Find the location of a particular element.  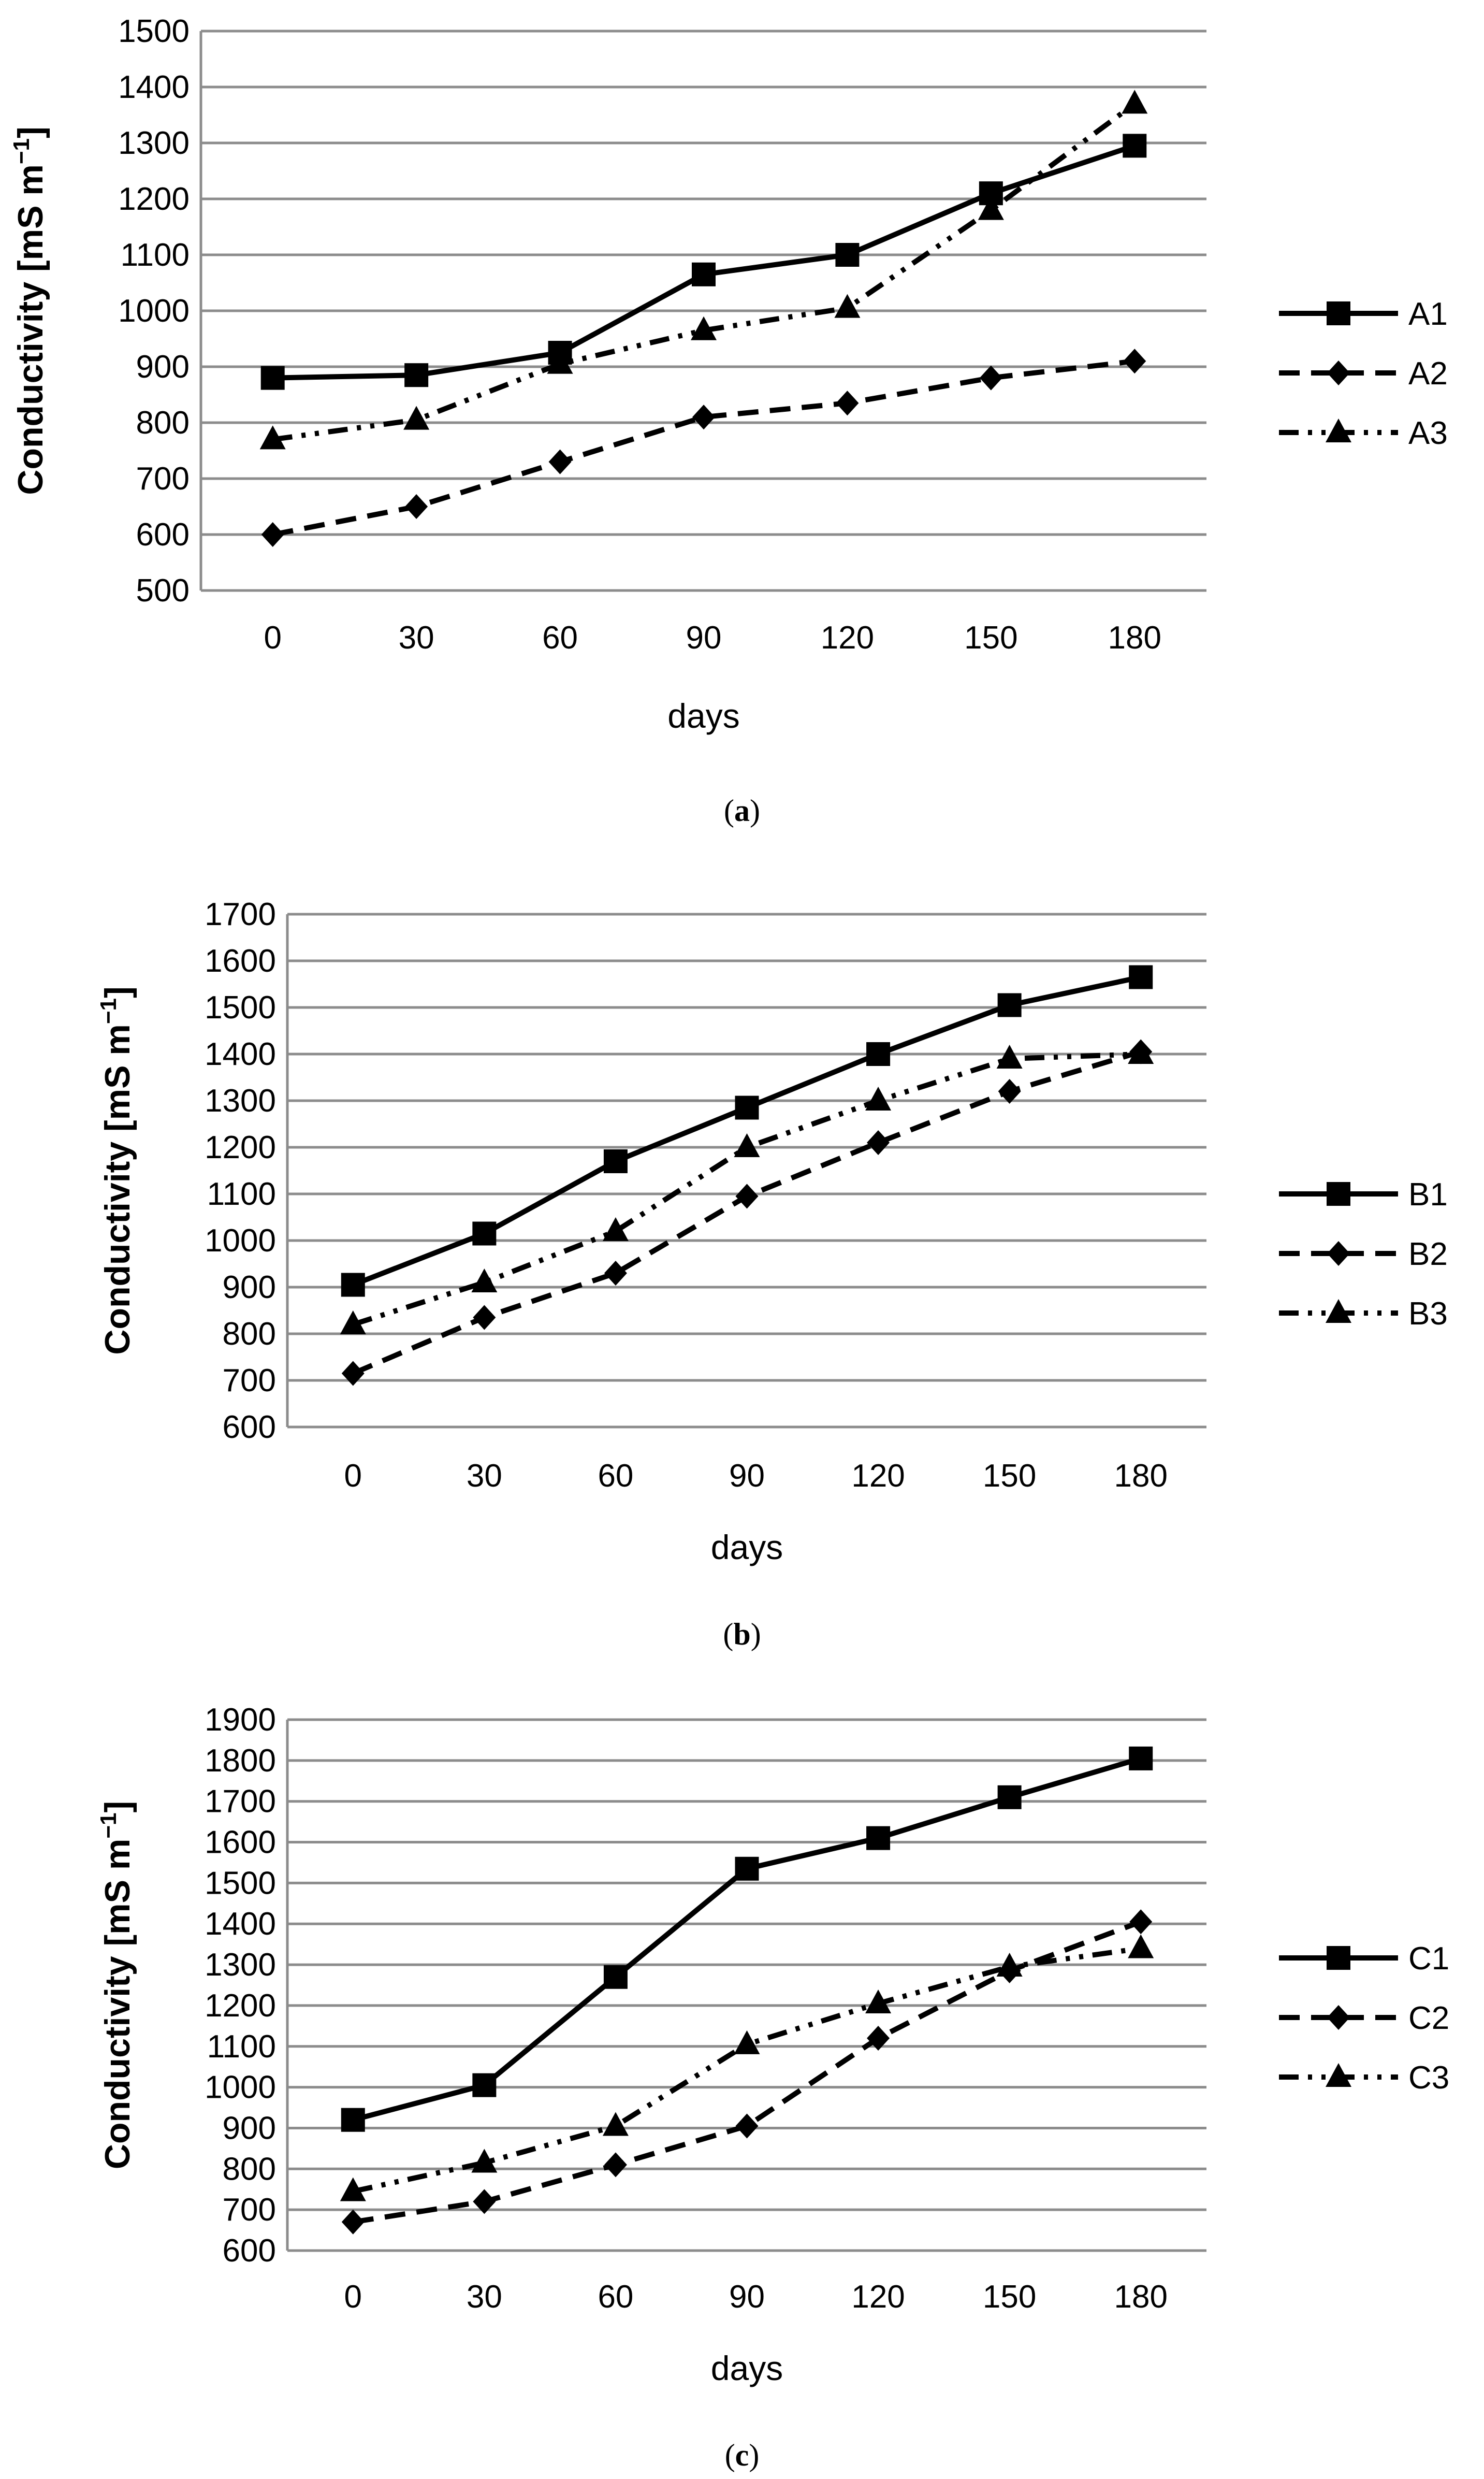

y-tick-label: 700 is located at coordinates (249, 1381).